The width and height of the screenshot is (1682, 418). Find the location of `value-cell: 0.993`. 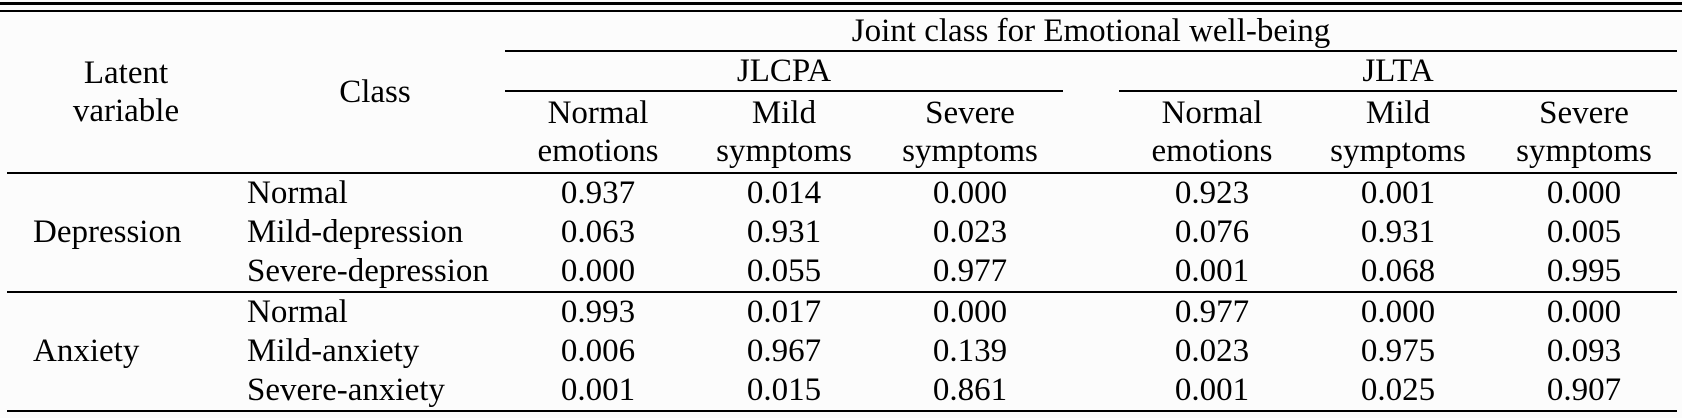

value-cell: 0.993 is located at coordinates (598, 312).